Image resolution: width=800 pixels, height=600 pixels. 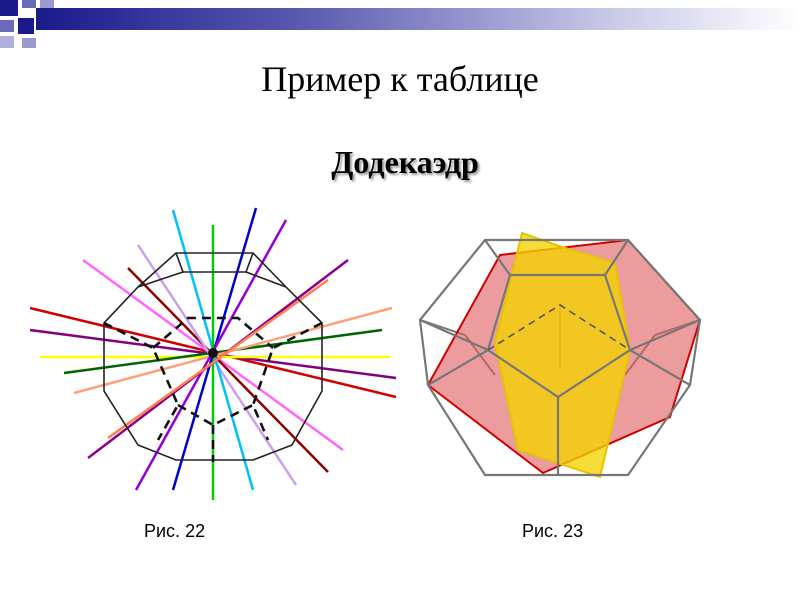 I want to click on header-gradient-band, so click(x=418, y=19).